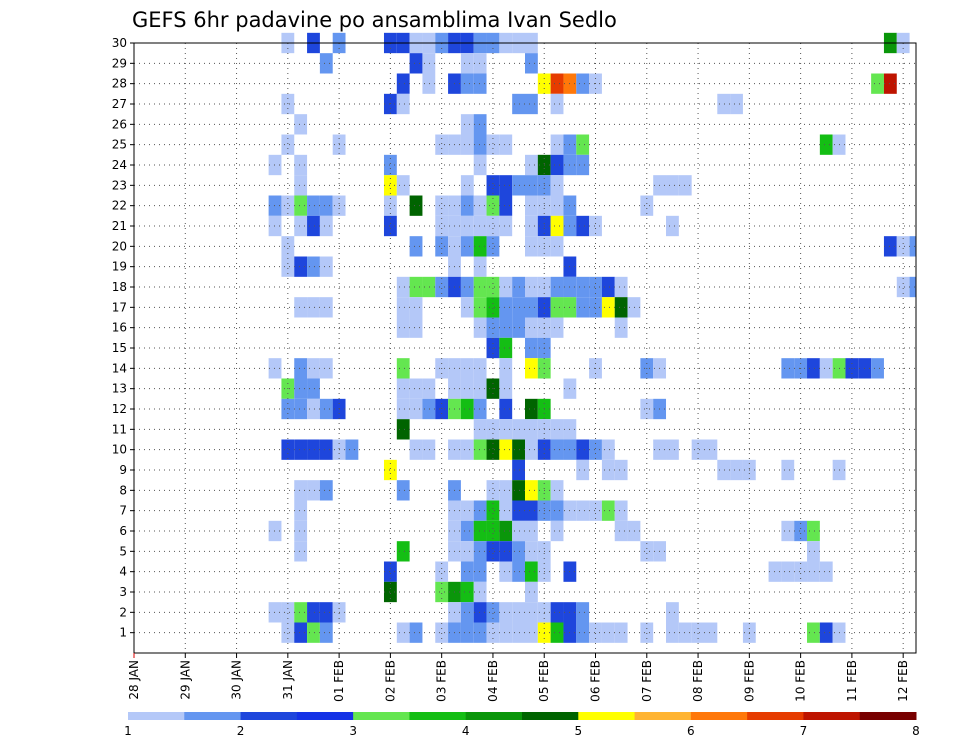 This screenshot has height=742, width=960. I want to click on x-tick-label: 12 FEB, so click(903, 681).